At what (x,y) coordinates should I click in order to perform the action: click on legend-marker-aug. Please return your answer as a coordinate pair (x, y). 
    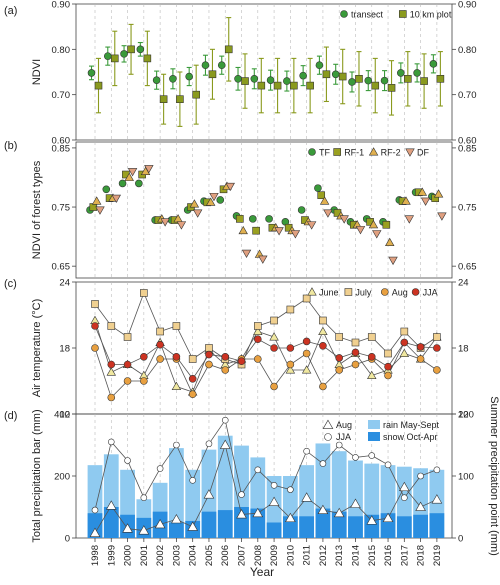
    Looking at the image, I should click on (328, 424).